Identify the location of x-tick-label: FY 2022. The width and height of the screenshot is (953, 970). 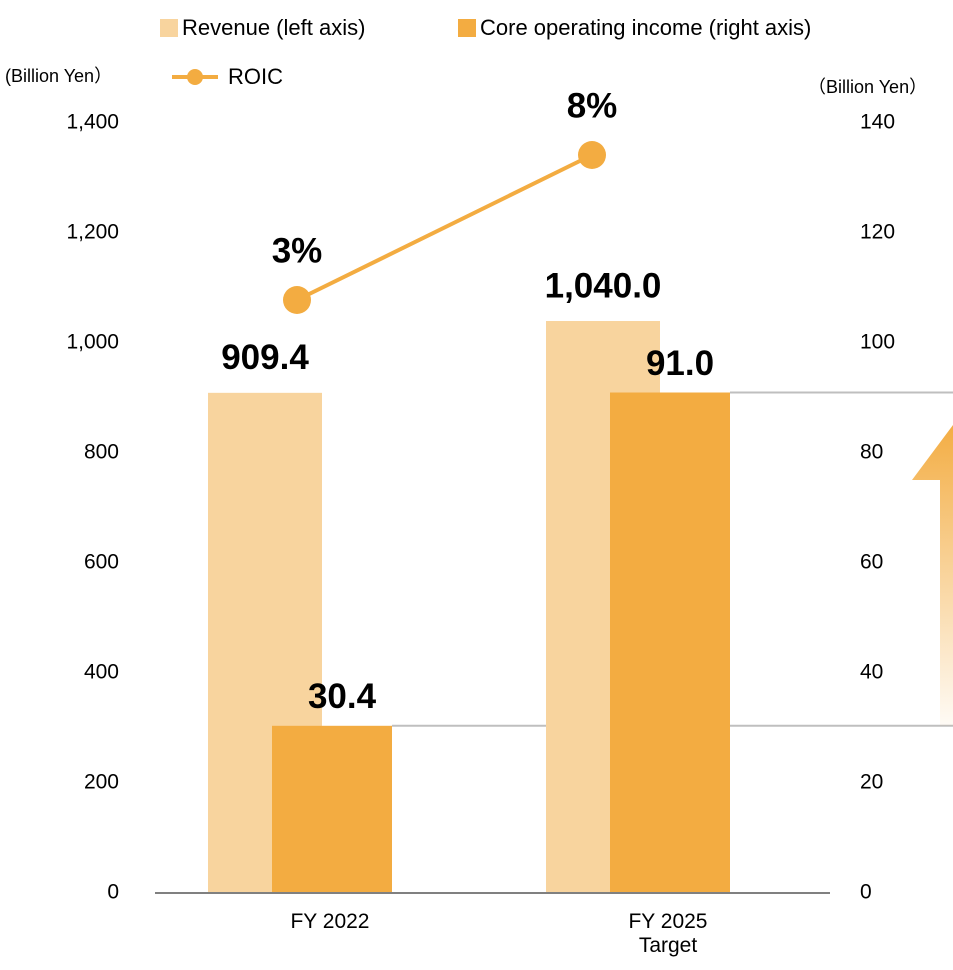
(330, 921).